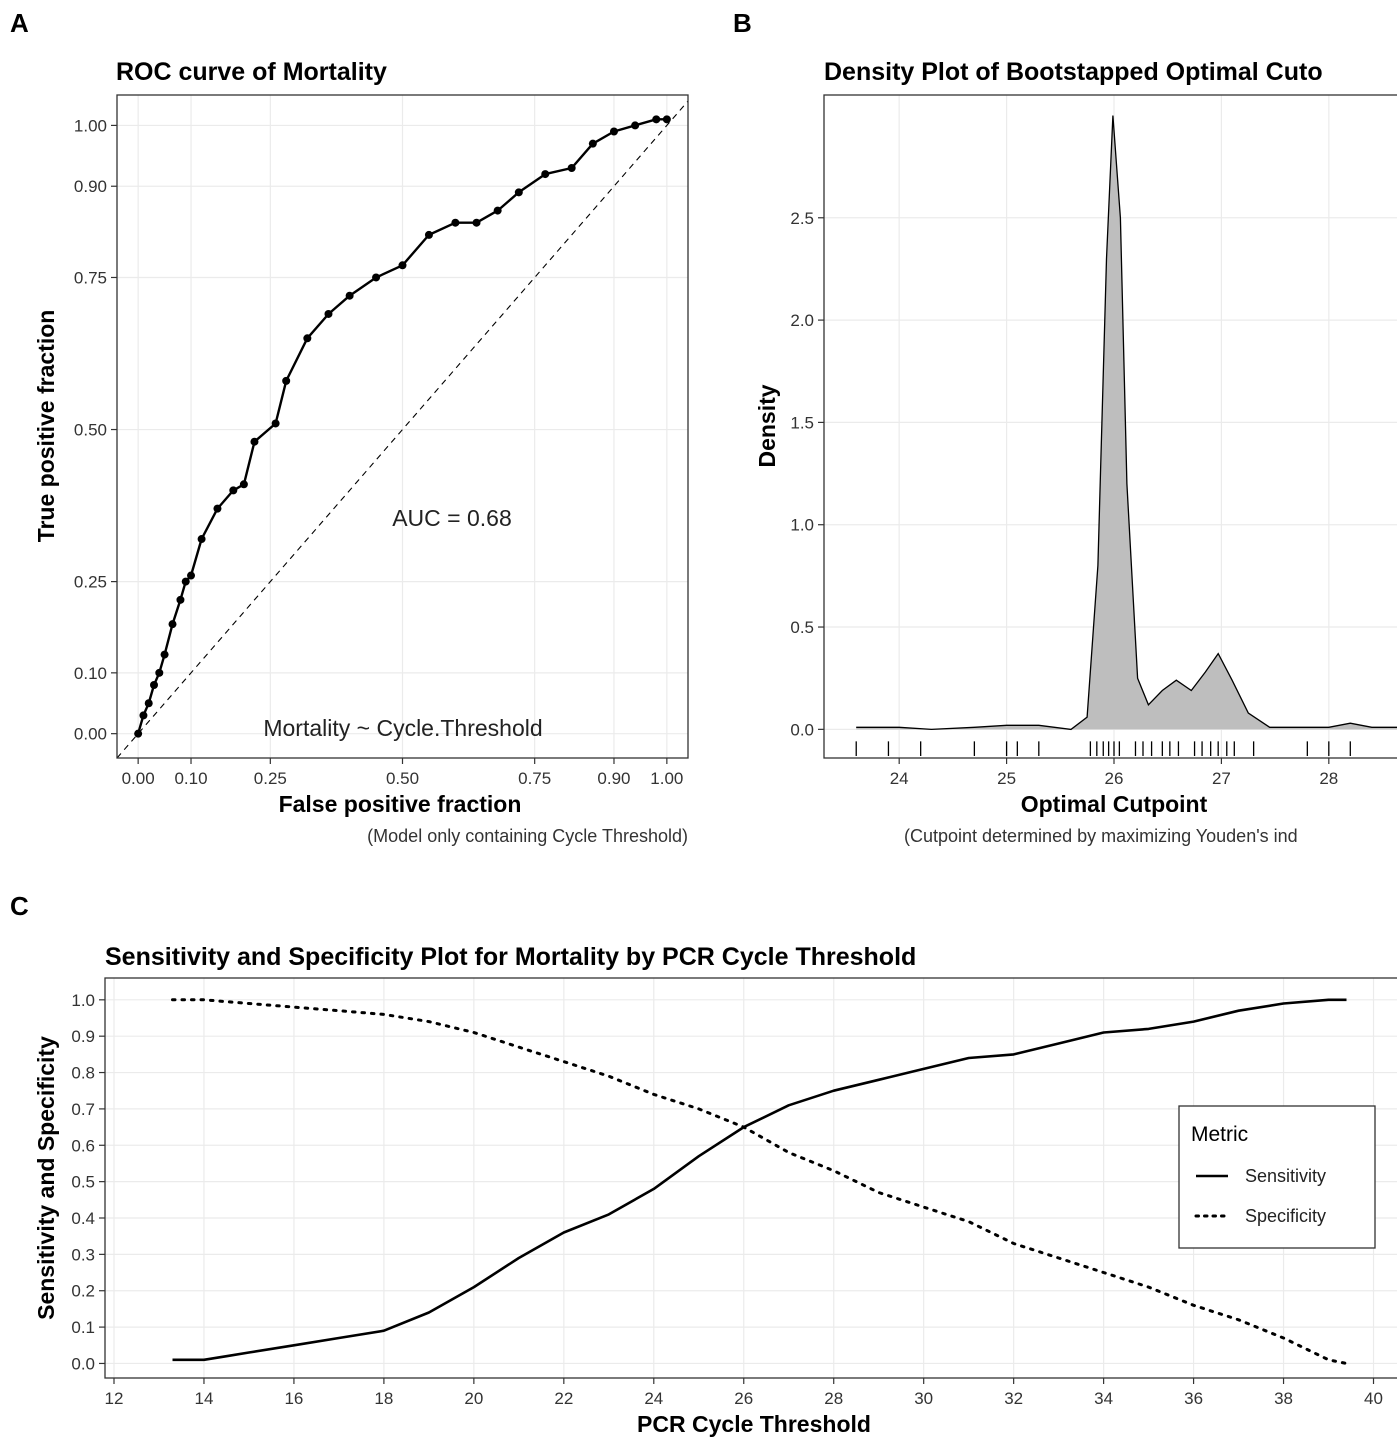  What do you see at coordinates (1103, 1398) in the screenshot?
I see `sens-spec-x-tick-label: 34` at bounding box center [1103, 1398].